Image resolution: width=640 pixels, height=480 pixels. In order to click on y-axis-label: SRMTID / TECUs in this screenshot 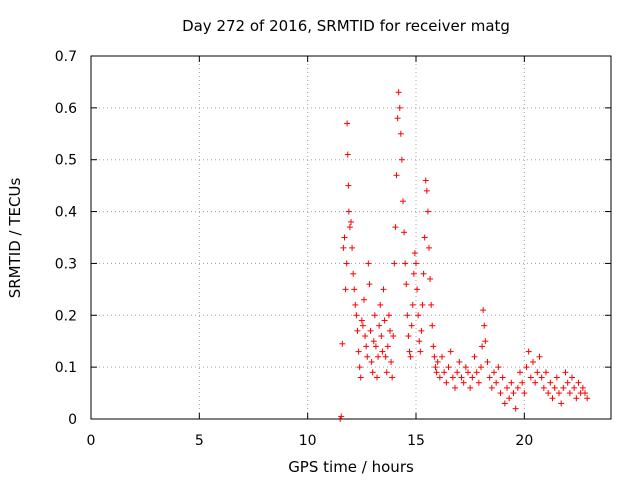, I will do `click(15, 238)`.